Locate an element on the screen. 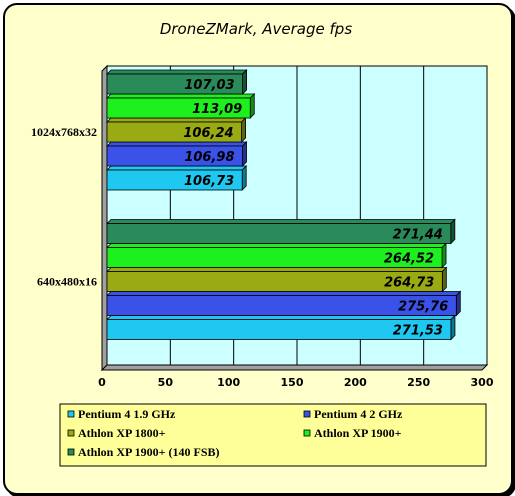 The width and height of the screenshot is (515, 496). plot-side-wall is located at coordinates (104, 218).